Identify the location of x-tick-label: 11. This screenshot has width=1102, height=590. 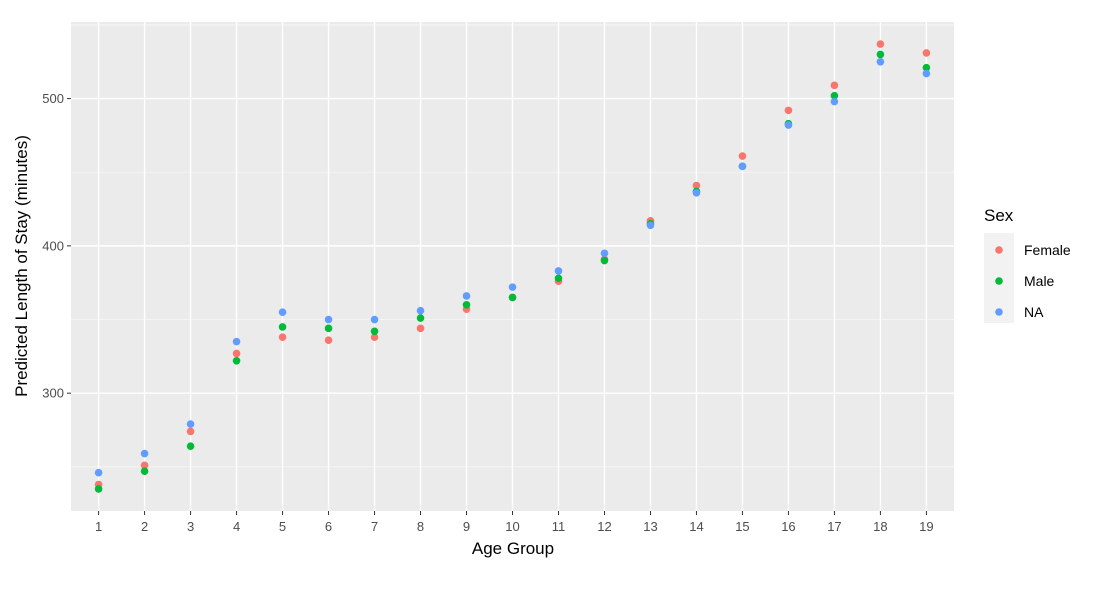
(559, 526).